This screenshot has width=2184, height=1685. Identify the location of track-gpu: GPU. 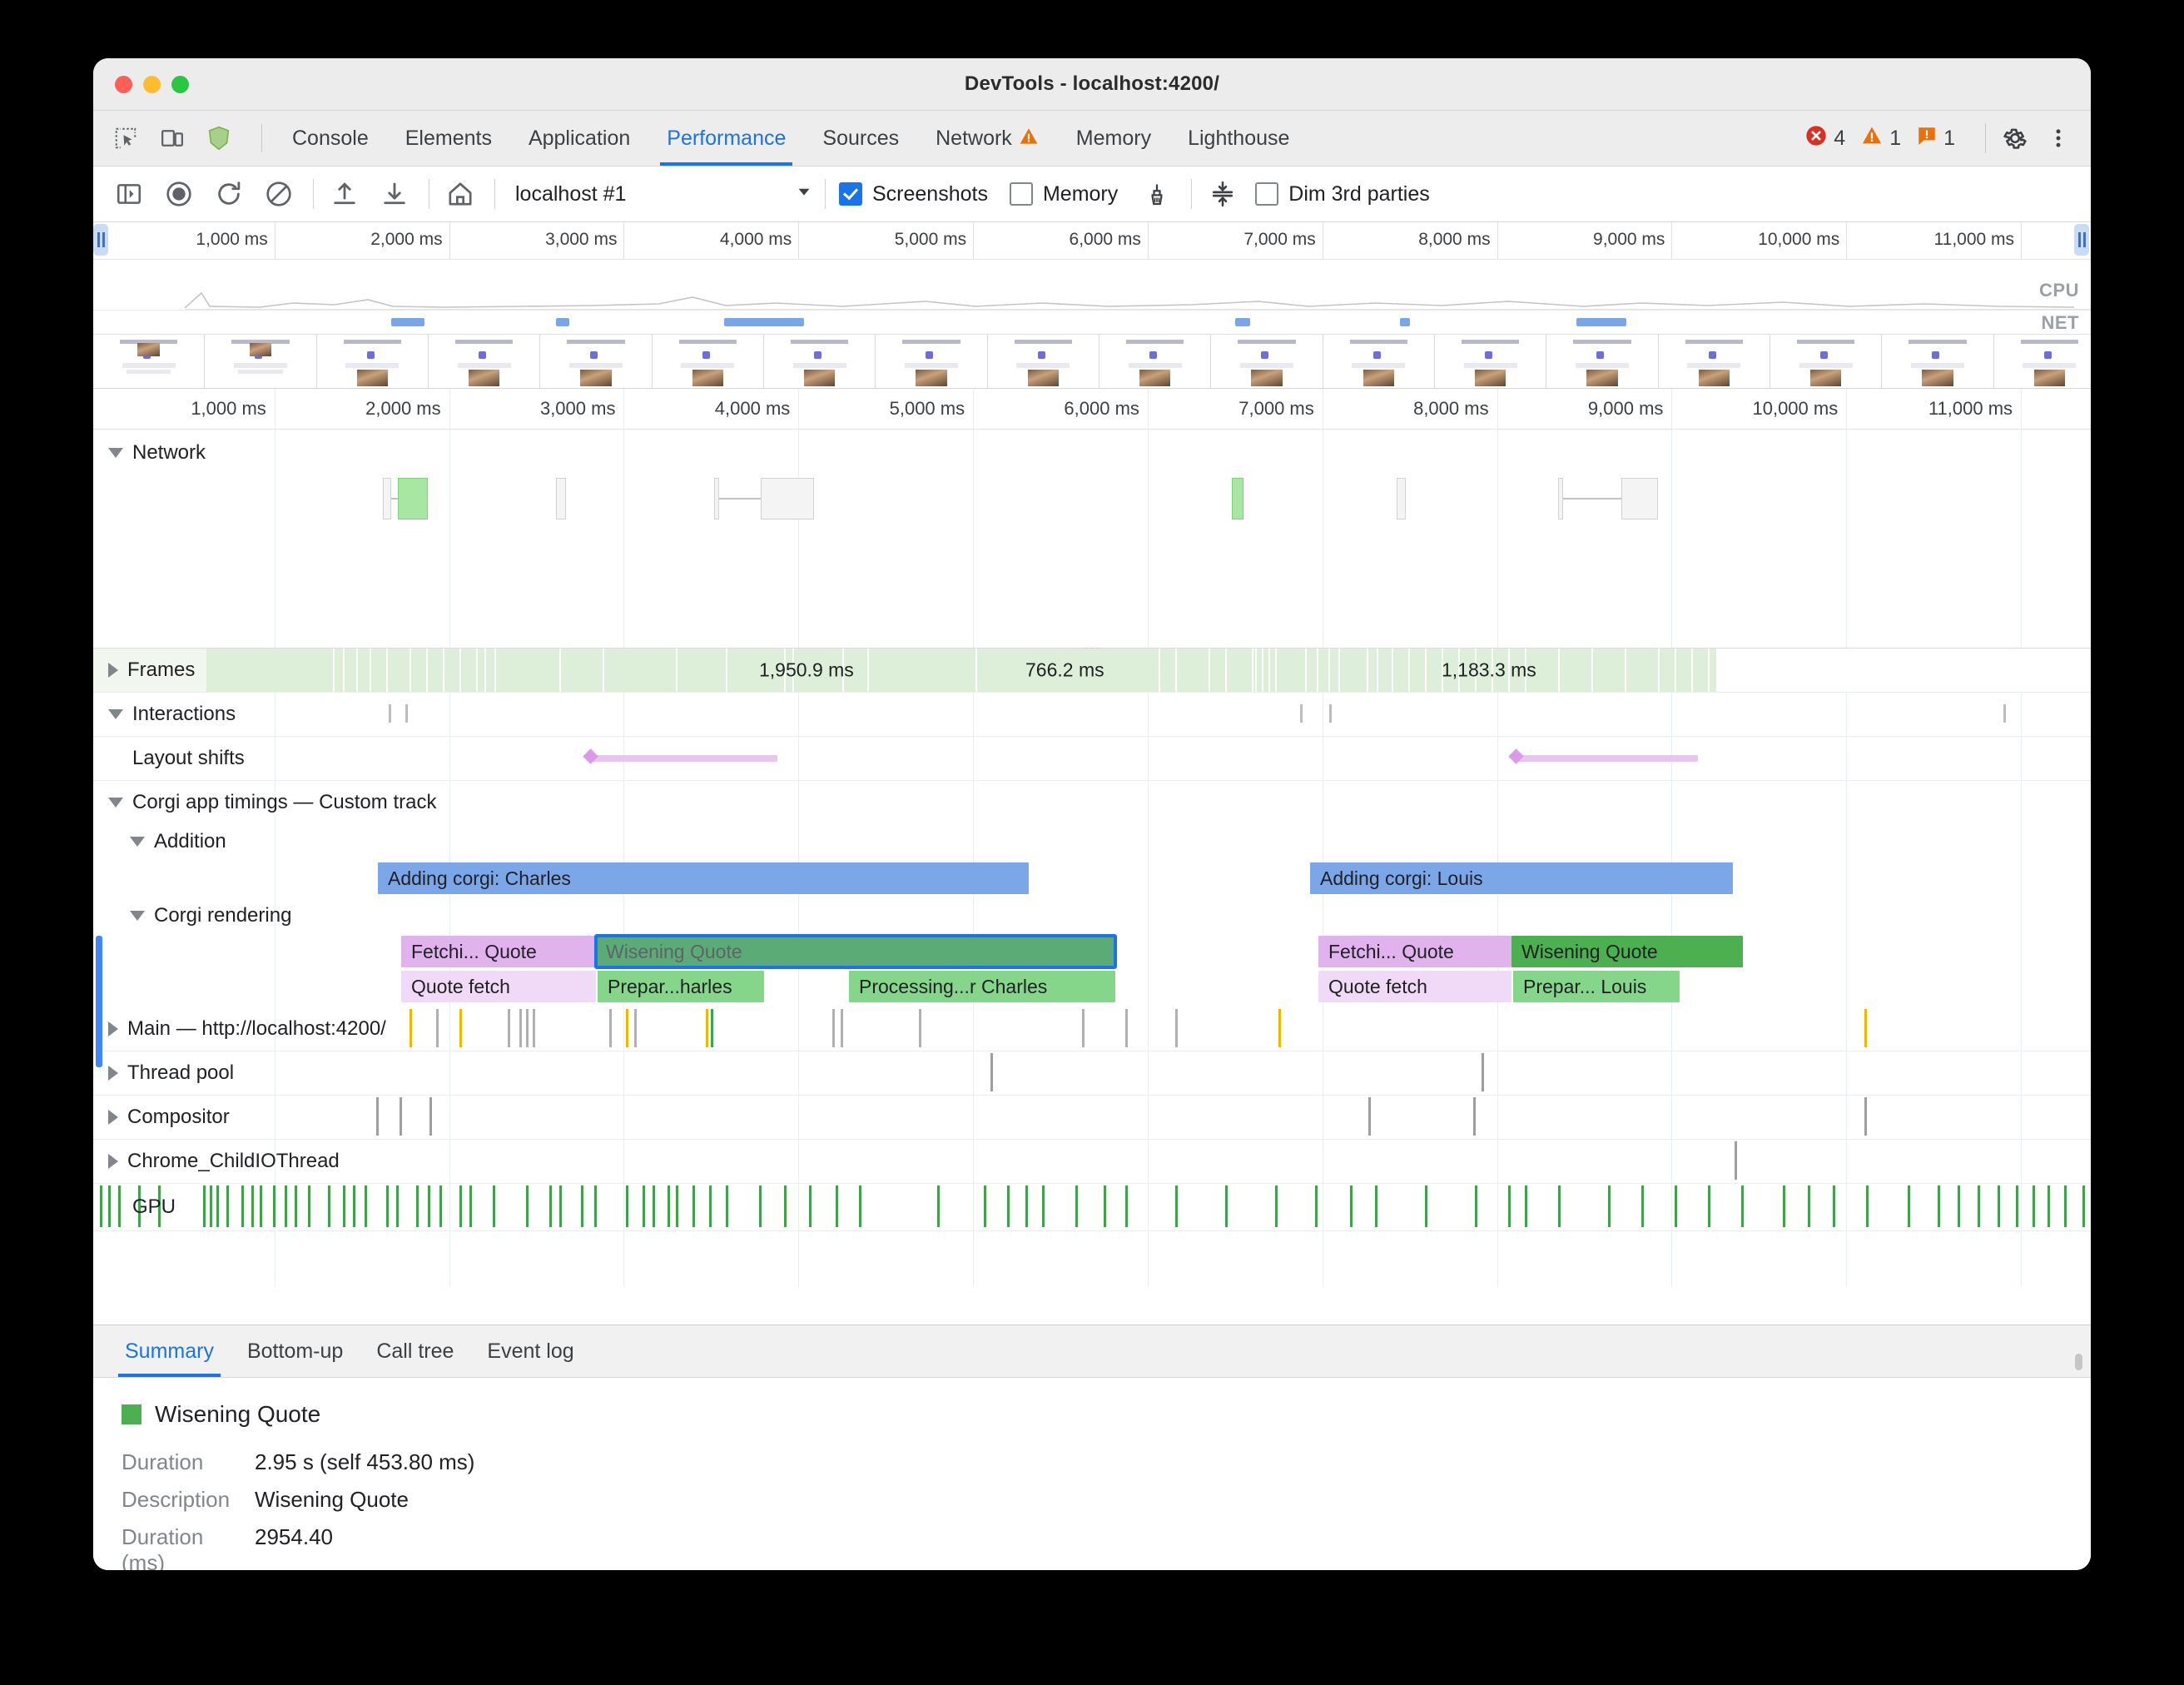
(1092, 1208).